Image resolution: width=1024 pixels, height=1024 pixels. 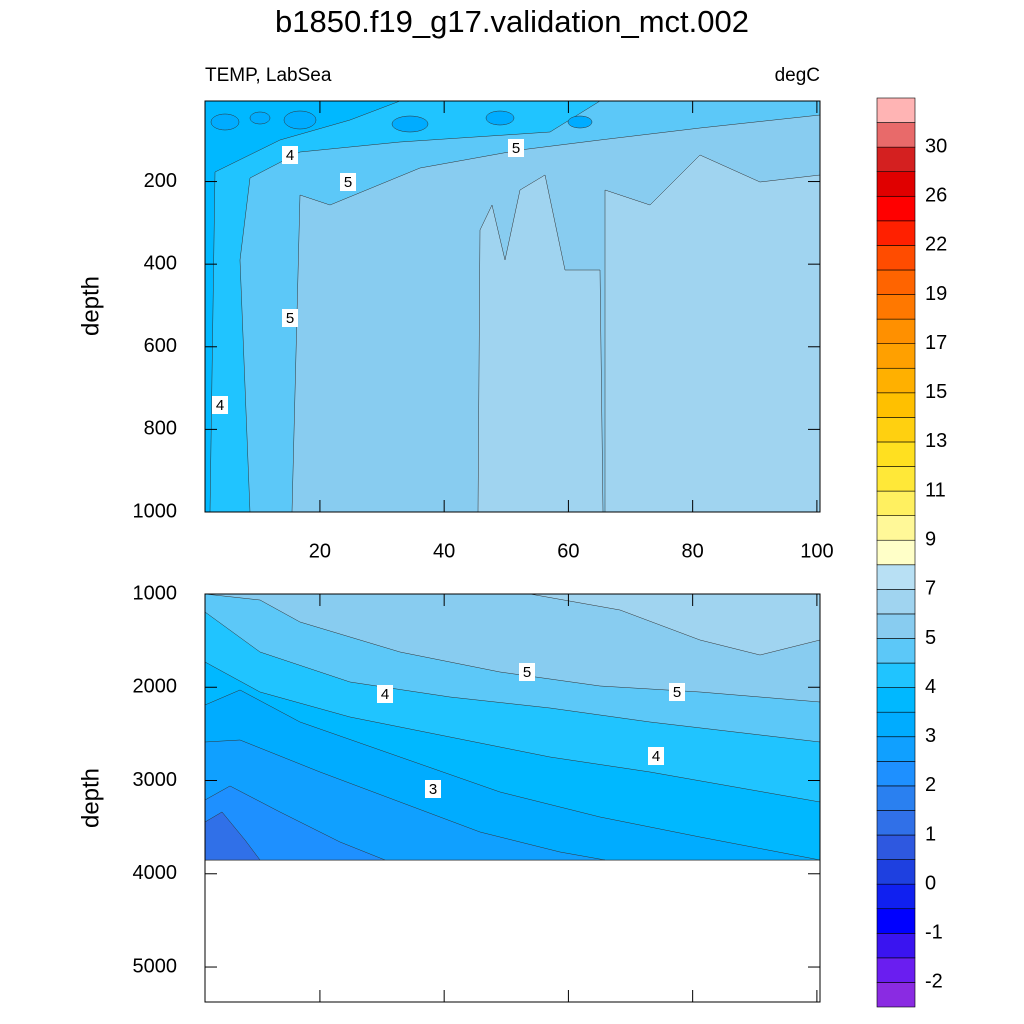 What do you see at coordinates (512, 21) in the screenshot?
I see `chart-title: b1850.f19_g17.validation_mct.002` at bounding box center [512, 21].